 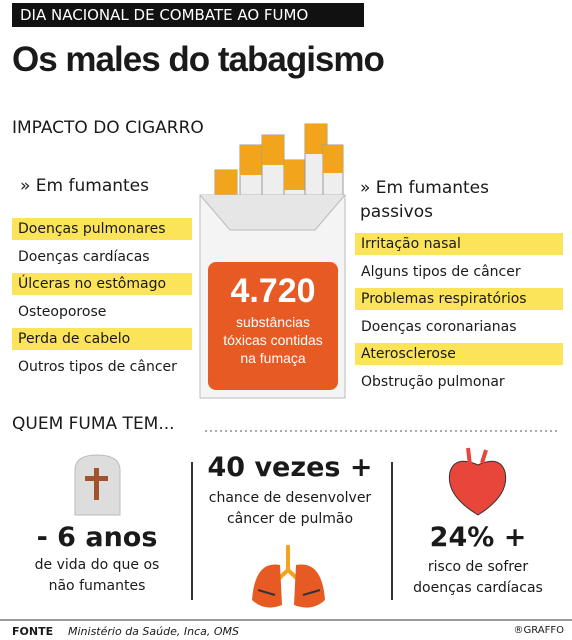 I want to click on section-title: IMPACTO DO CIGARRO, so click(x=108, y=128).